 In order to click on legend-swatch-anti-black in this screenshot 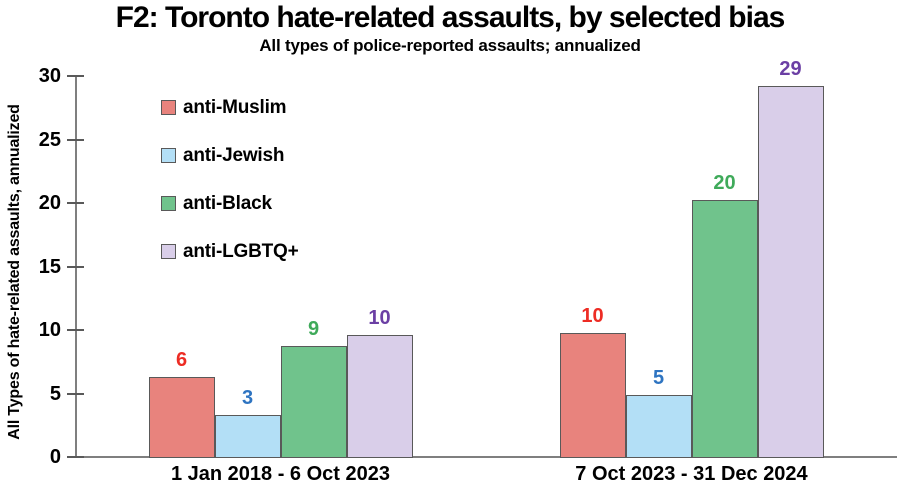, I will do `click(168, 203)`.